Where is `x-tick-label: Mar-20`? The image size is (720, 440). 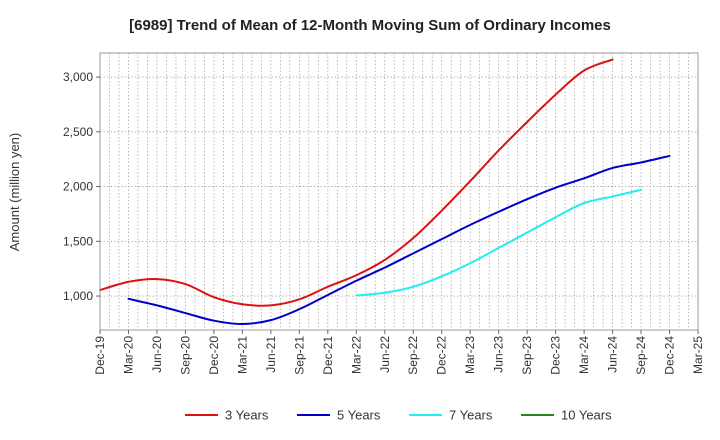 x-tick-label: Mar-20 is located at coordinates (128, 355).